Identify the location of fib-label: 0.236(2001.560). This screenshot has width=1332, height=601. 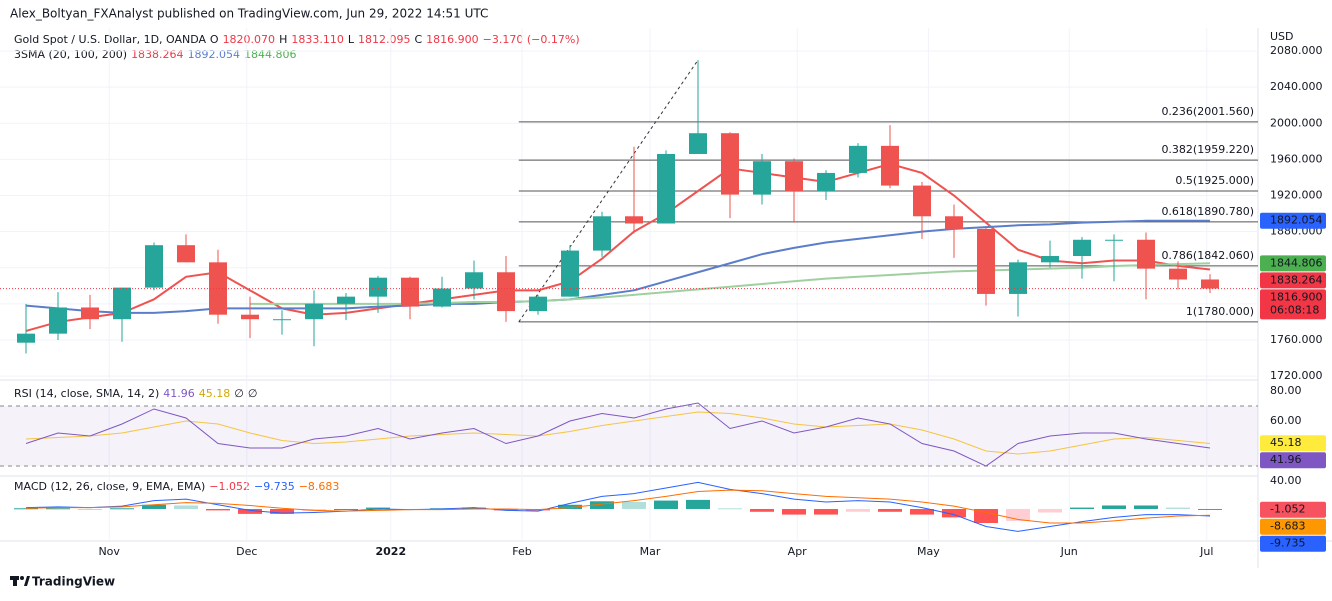
(1207, 111).